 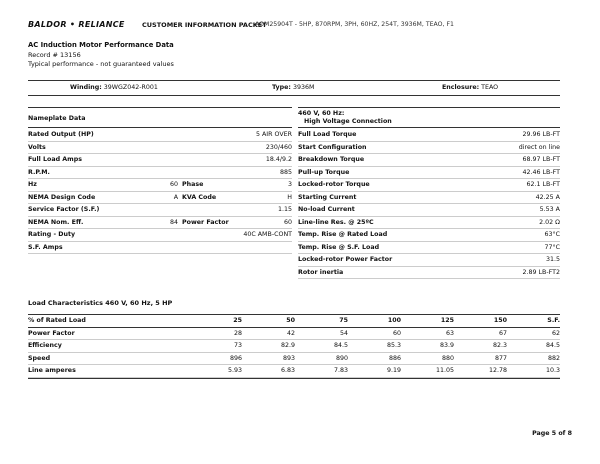 What do you see at coordinates (343, 333) in the screenshot?
I see `cell: 54` at bounding box center [343, 333].